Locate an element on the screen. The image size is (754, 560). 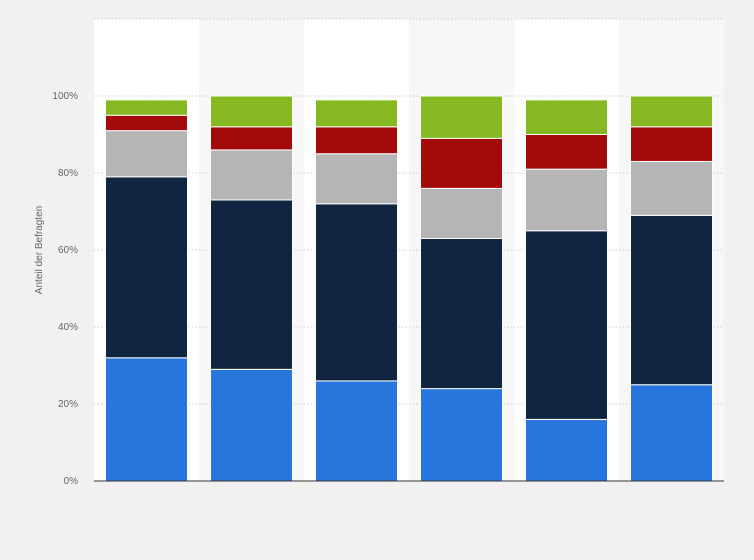
y-tick-label: 100% is located at coordinates (65, 96).